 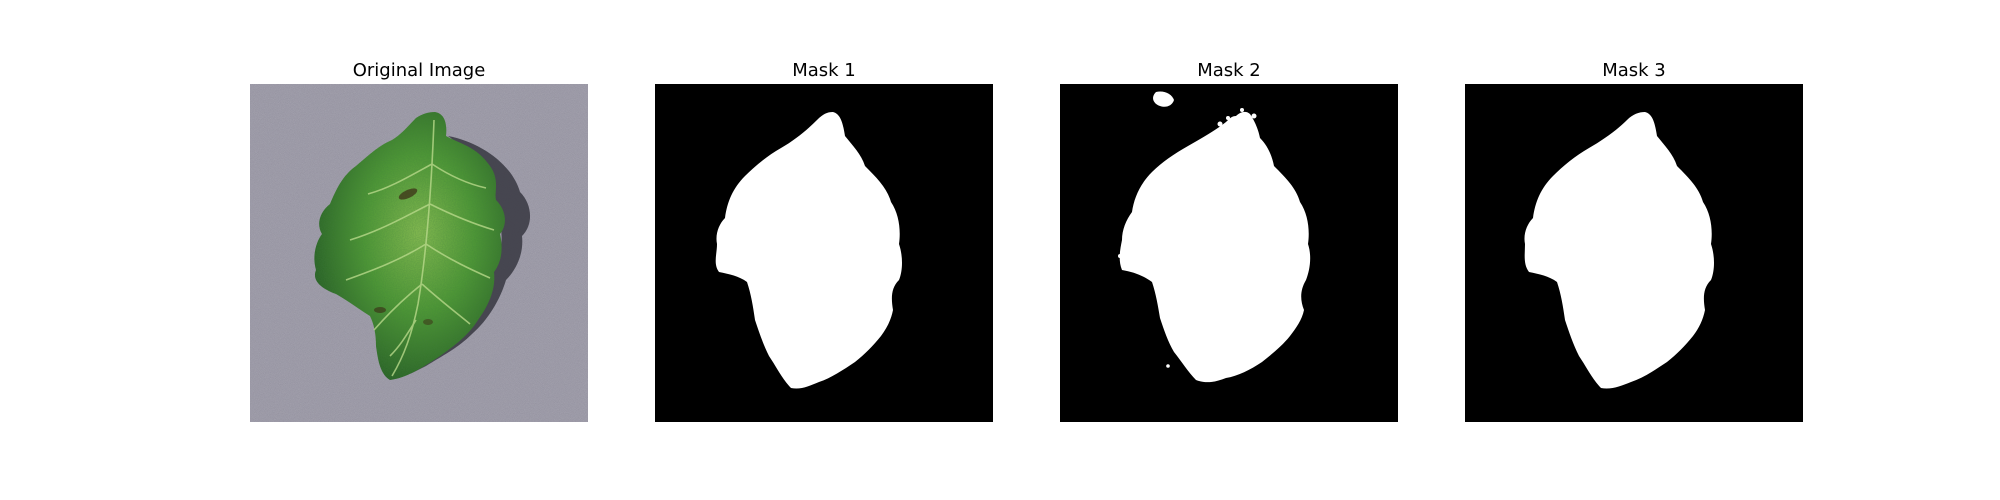 I want to click on original-leaf-photo, so click(x=419, y=253).